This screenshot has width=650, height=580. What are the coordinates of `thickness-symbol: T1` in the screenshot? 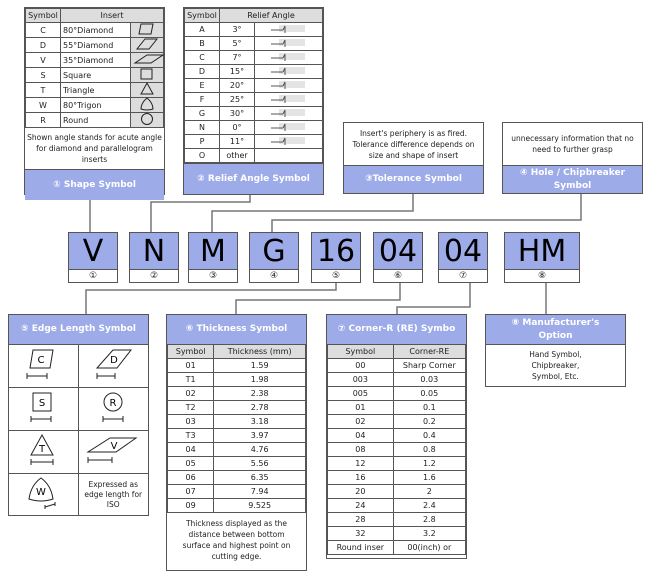 It's located at (190, 379).